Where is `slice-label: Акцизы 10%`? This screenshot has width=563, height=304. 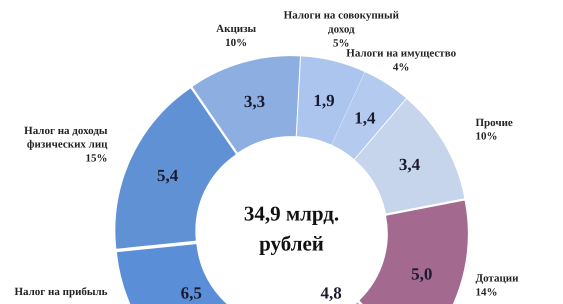
slice-label: Акцизы 10% is located at coordinates (236, 36).